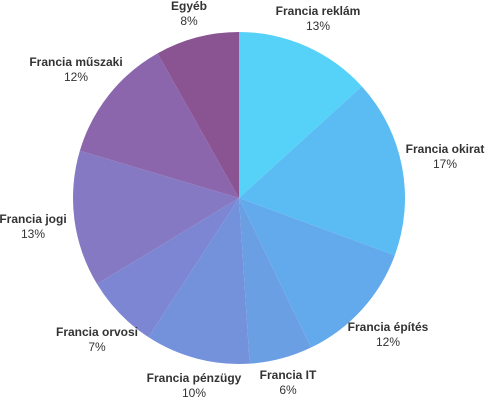 The height and width of the screenshot is (400, 495). Describe the element at coordinates (75, 62) in the screenshot. I see `slice-label: Francia műszaki` at that location.